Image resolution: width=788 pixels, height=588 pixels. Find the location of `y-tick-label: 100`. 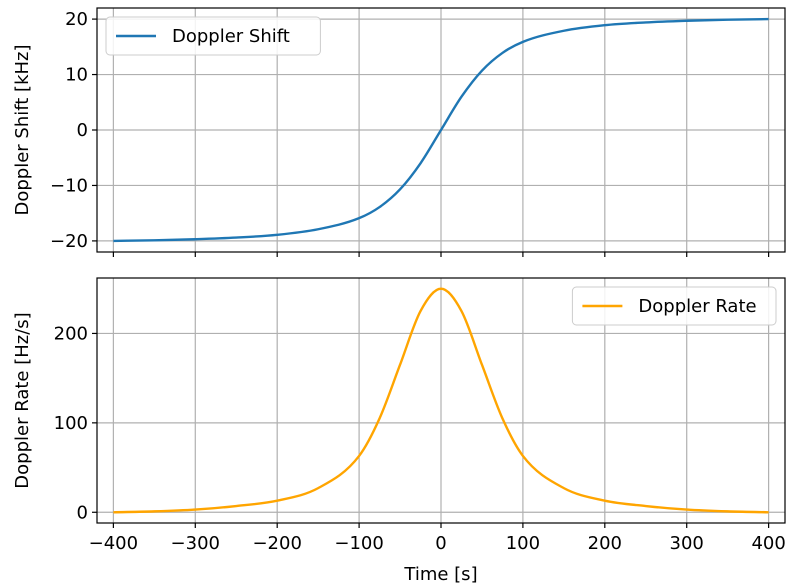

y-tick-label: 100 is located at coordinates (71, 423).